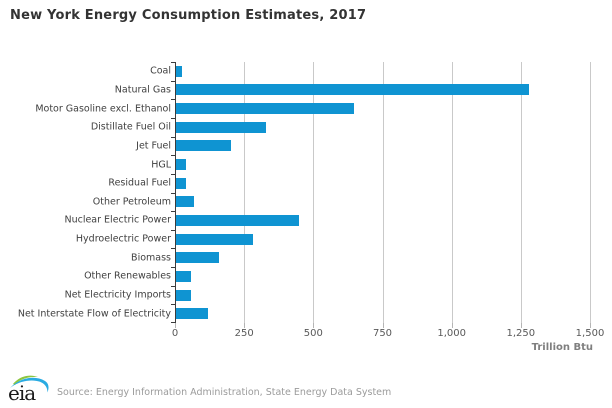 The height and width of the screenshot is (408, 612). Describe the element at coordinates (127, 276) in the screenshot. I see `category-label: Other Renewables` at that location.